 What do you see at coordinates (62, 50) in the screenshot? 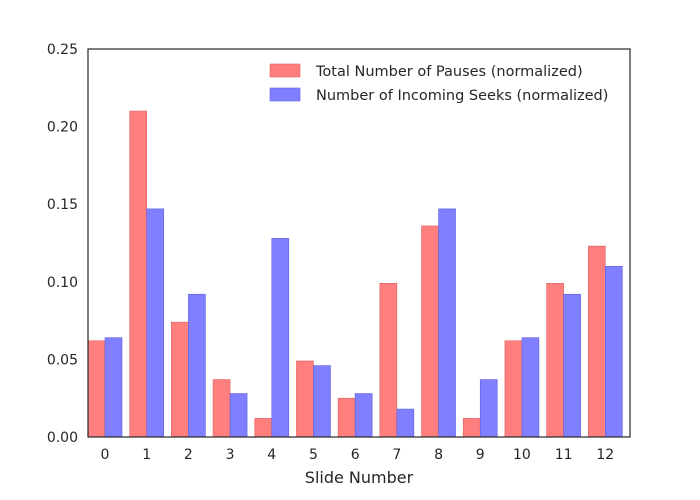
I see `y-tick-label: 0.25` at bounding box center [62, 50].